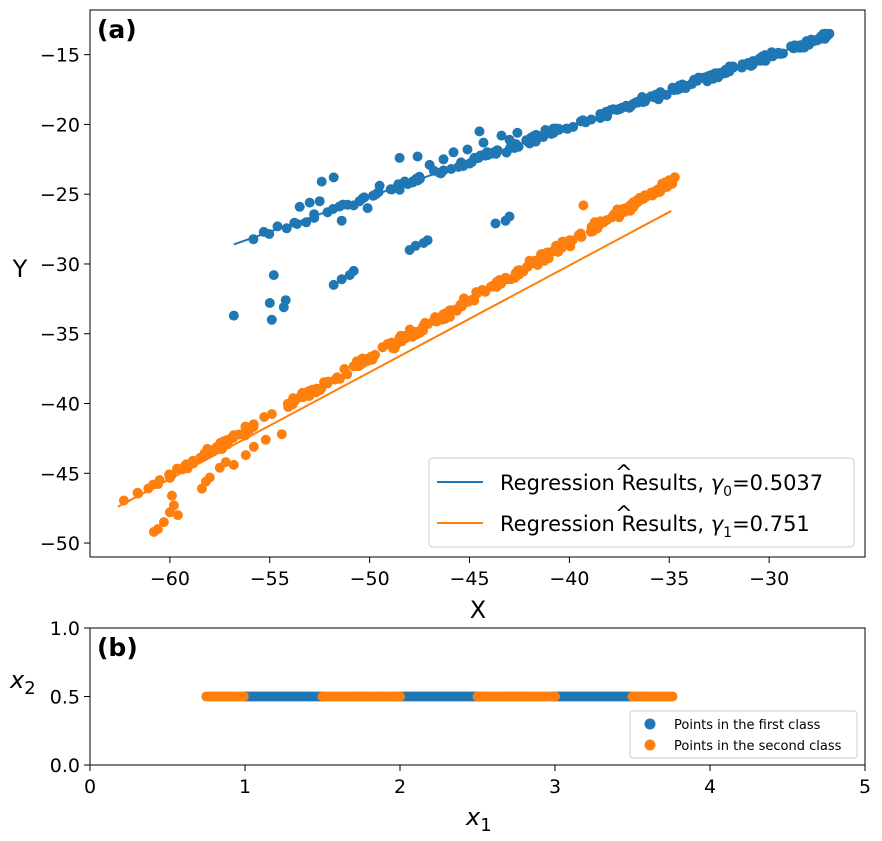 This screenshot has height=841, width=882. What do you see at coordinates (710, 787) in the screenshot?
I see `x-tick-label: 4` at bounding box center [710, 787].